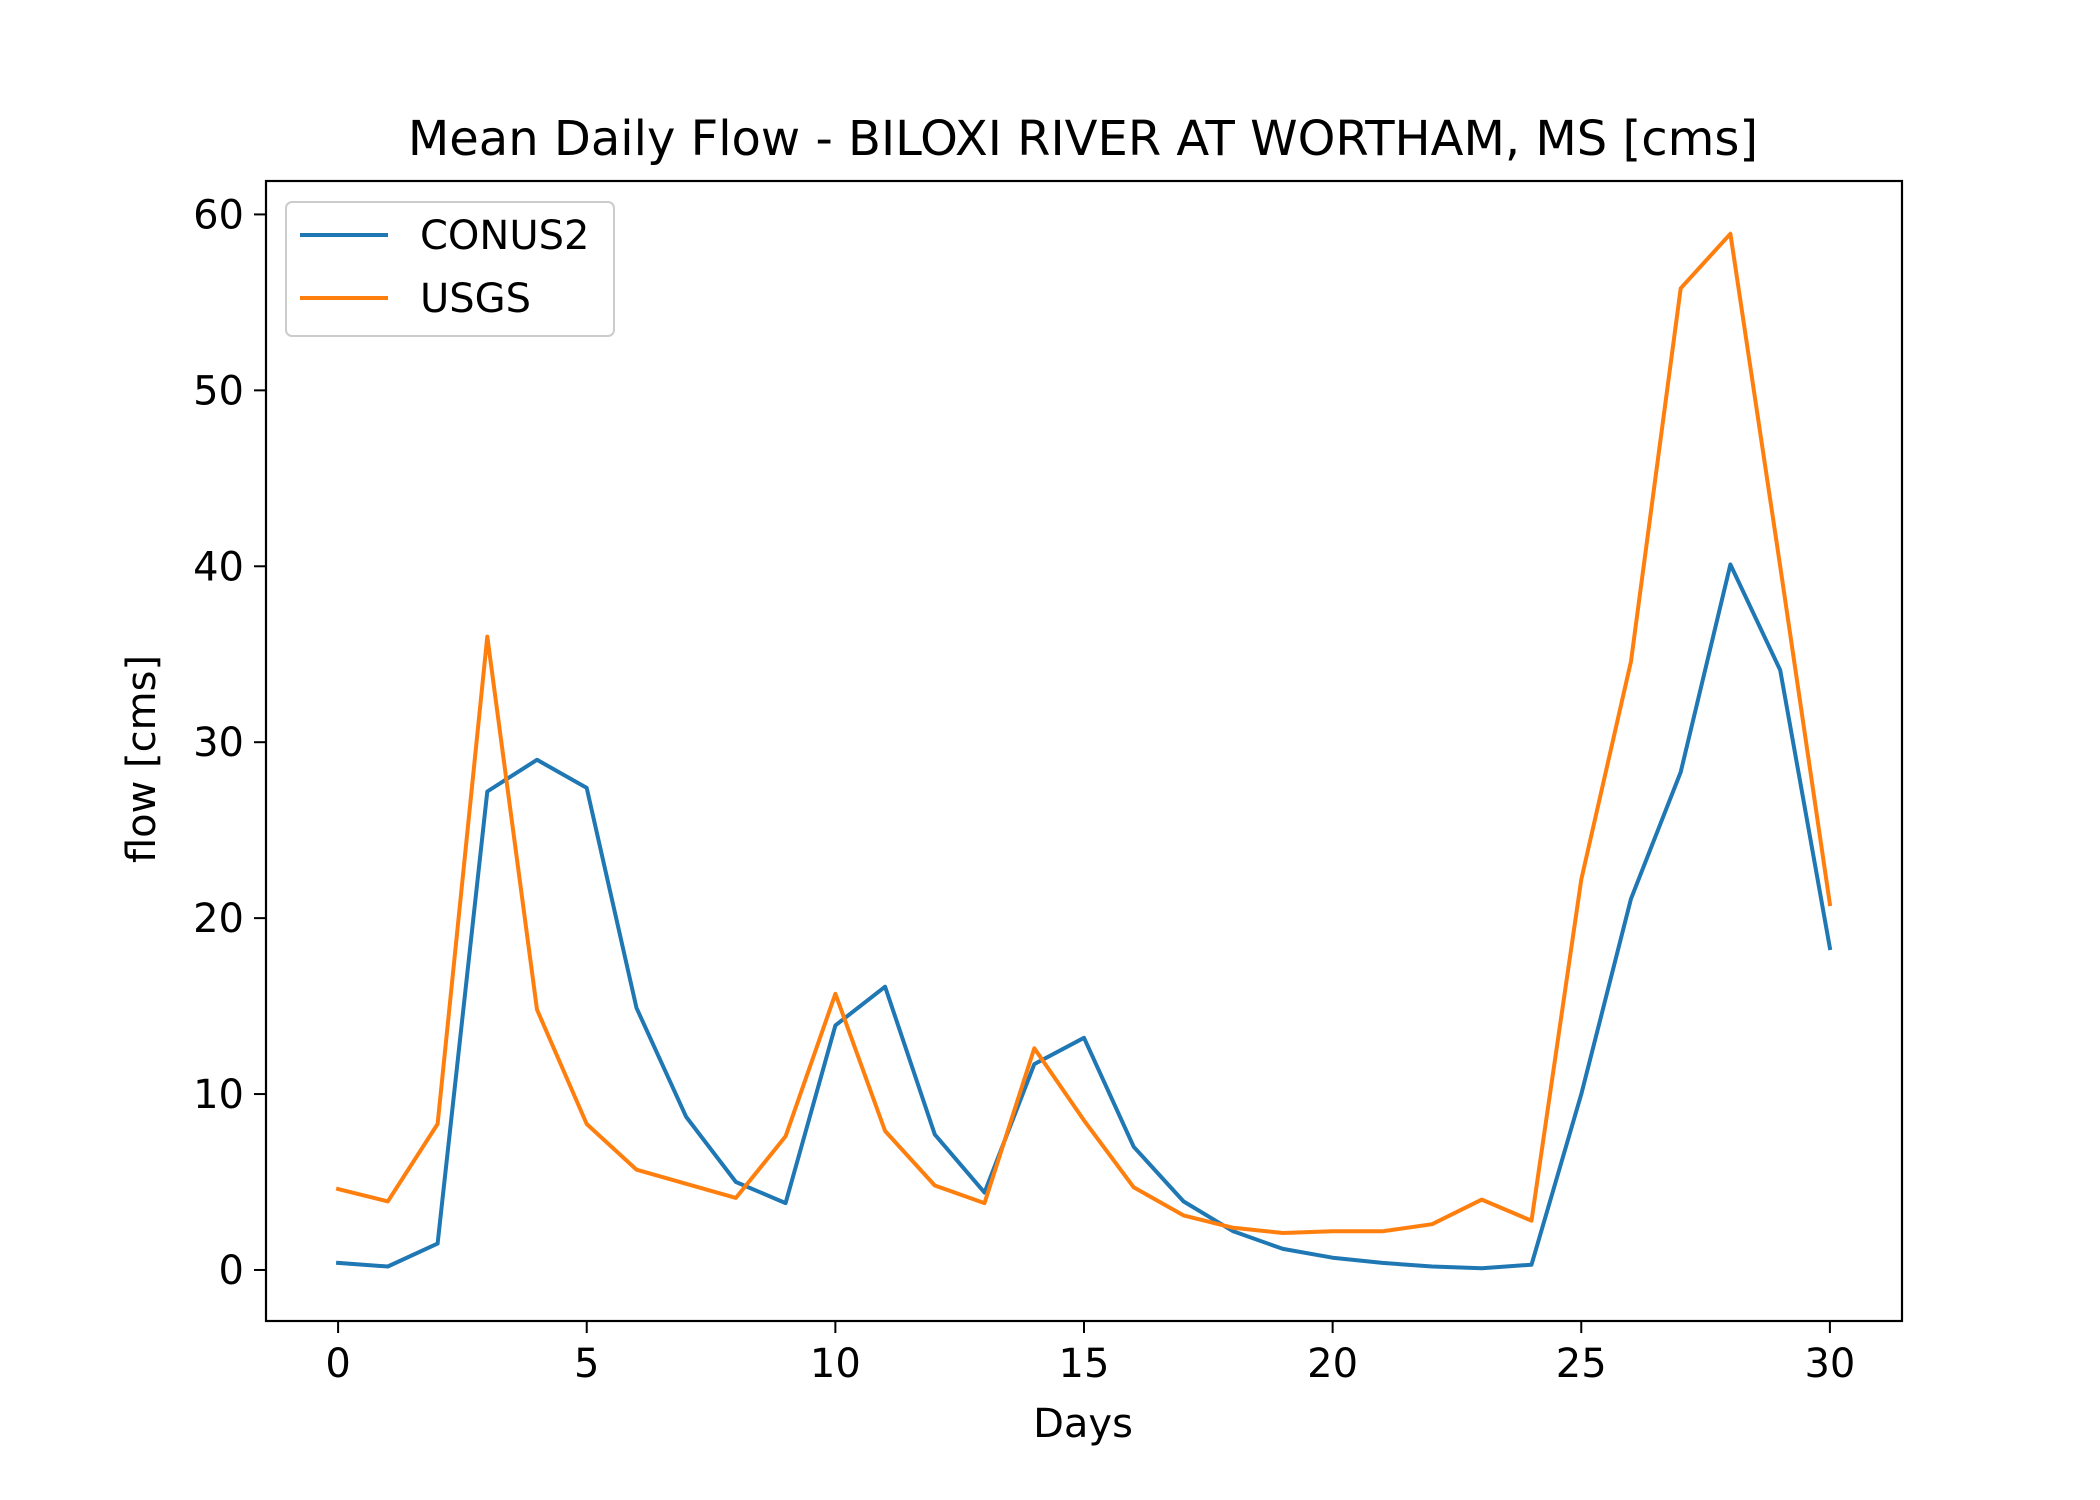 This screenshot has width=2100, height=1500. Describe the element at coordinates (218, 567) in the screenshot. I see `y-tick-label: 40` at that location.